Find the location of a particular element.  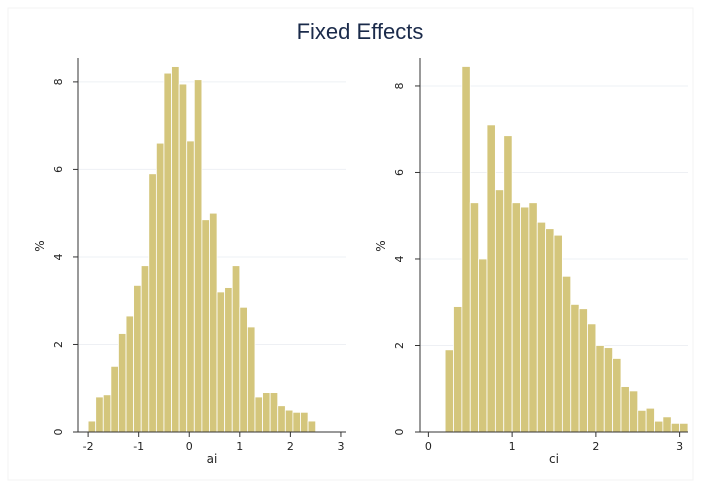

x-tick-label: -2 is located at coordinates (88, 446).